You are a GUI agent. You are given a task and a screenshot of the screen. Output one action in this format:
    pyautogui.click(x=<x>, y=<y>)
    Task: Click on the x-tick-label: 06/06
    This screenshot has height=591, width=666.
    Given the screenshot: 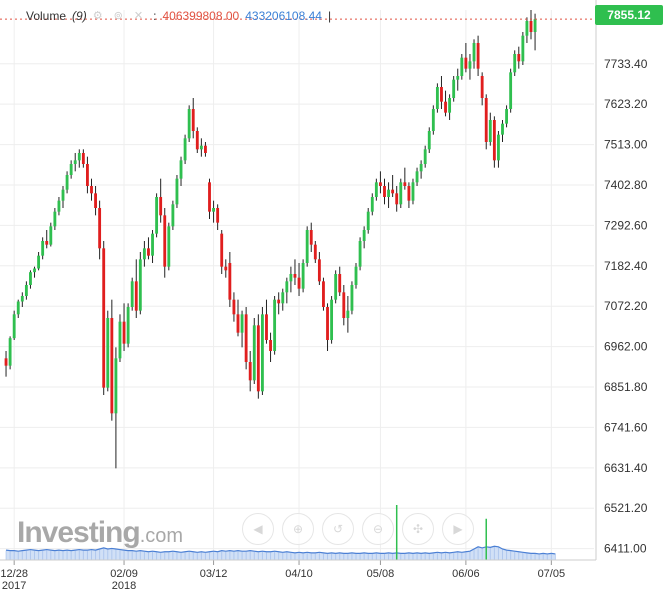 What is the action you would take?
    pyautogui.click(x=466, y=574)
    